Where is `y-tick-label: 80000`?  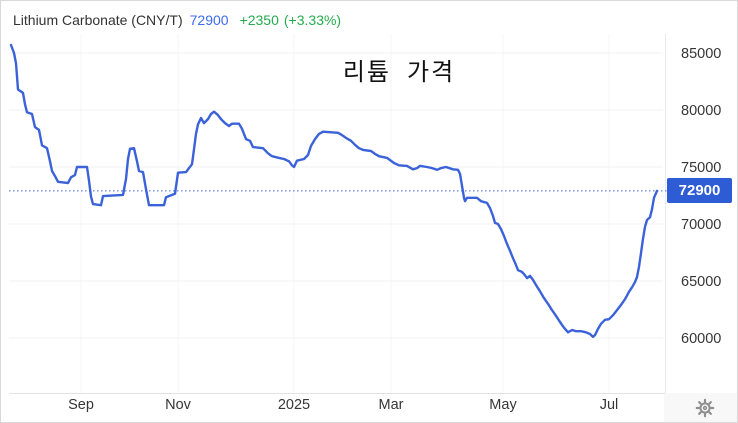 y-tick-label: 80000 is located at coordinates (701, 111).